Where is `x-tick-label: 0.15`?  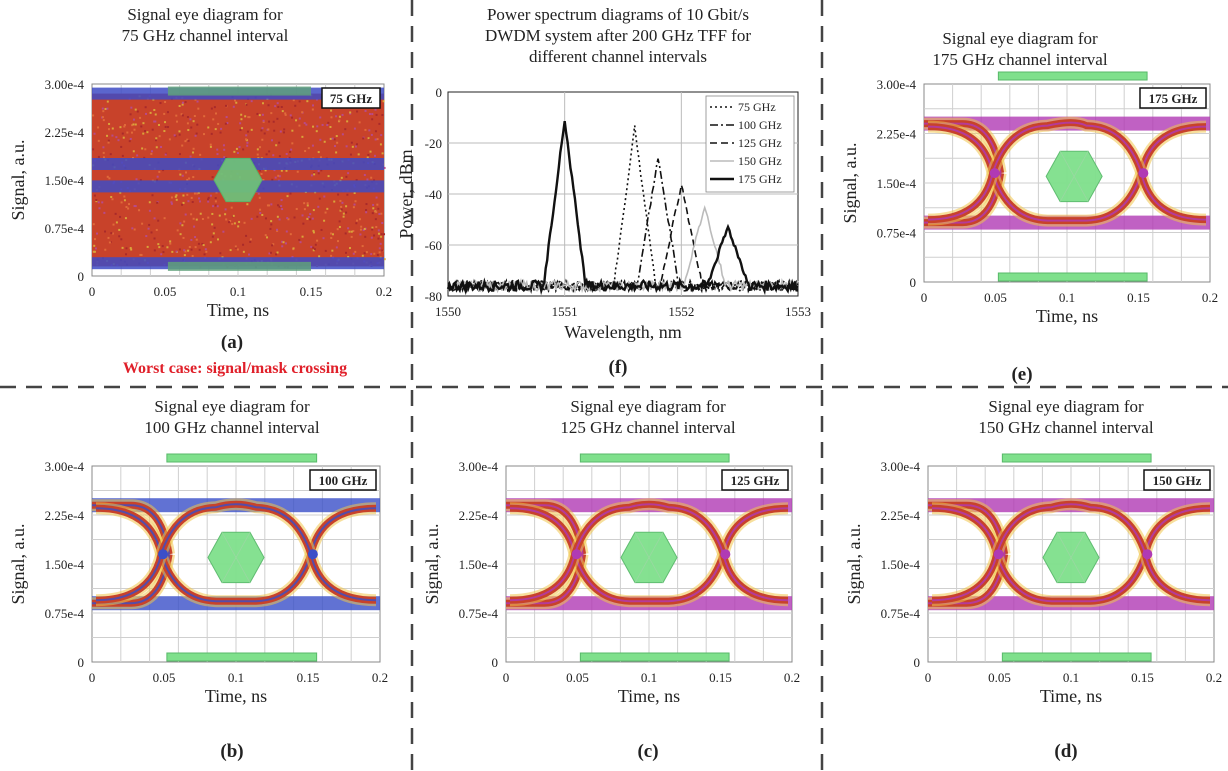 x-tick-label: 0.15 is located at coordinates (1142, 677).